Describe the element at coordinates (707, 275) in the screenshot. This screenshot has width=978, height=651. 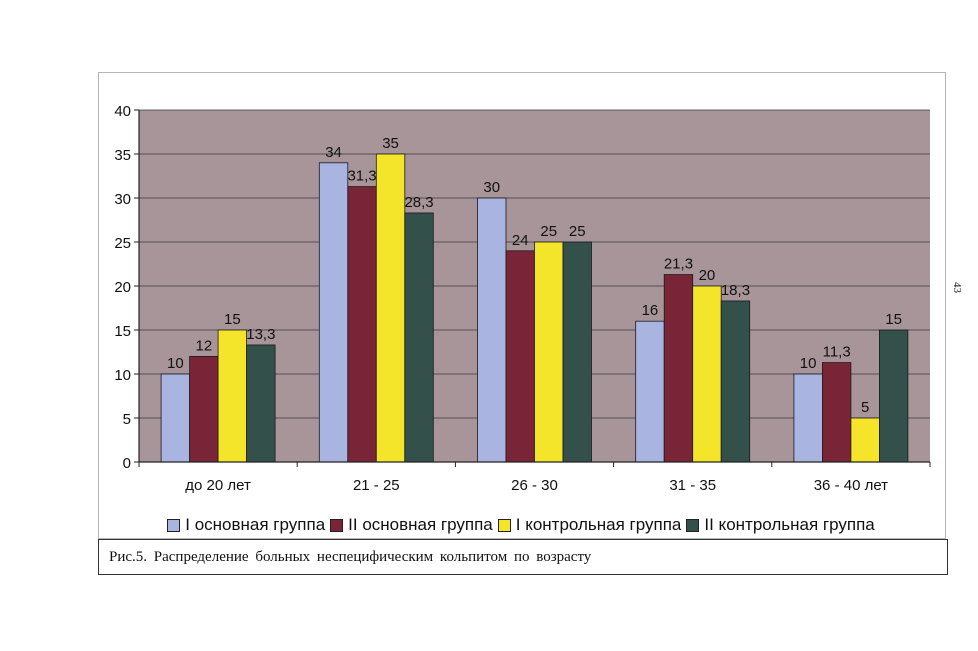
I see `data-label: 20` at that location.